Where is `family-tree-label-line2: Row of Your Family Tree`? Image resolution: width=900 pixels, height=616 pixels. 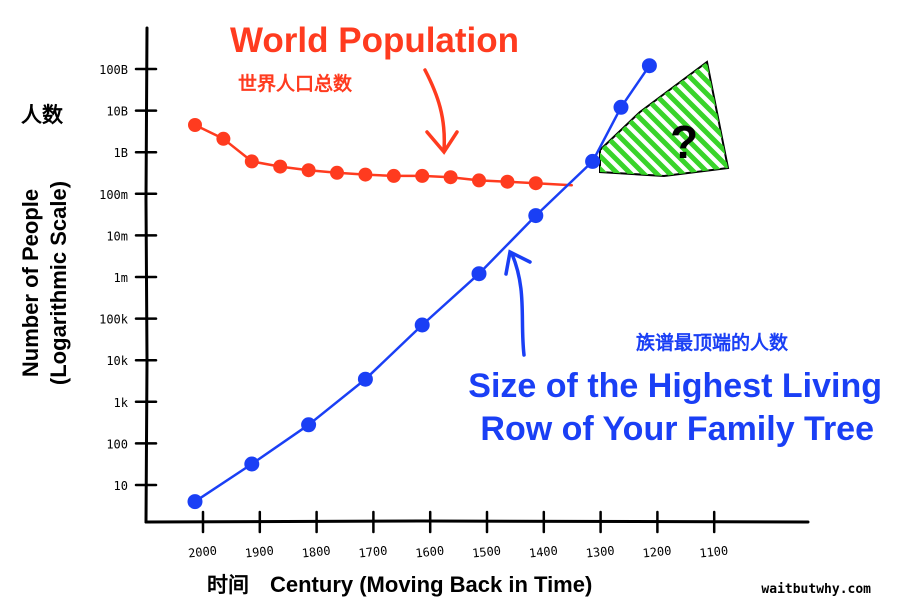
family-tree-label-line2: Row of Your Family Tree is located at coordinates (677, 429).